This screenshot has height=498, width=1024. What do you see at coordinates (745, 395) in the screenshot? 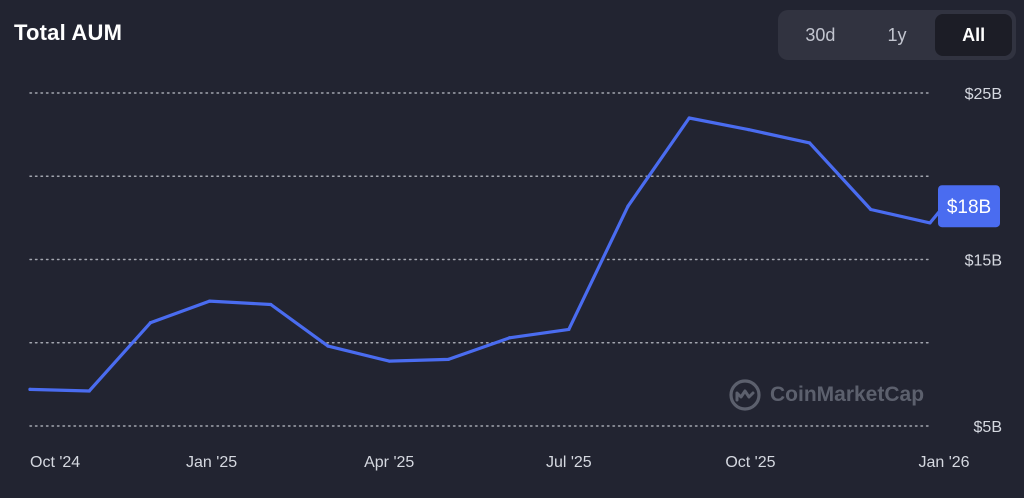
I see `coinmarketcap-logo-icon` at bounding box center [745, 395].